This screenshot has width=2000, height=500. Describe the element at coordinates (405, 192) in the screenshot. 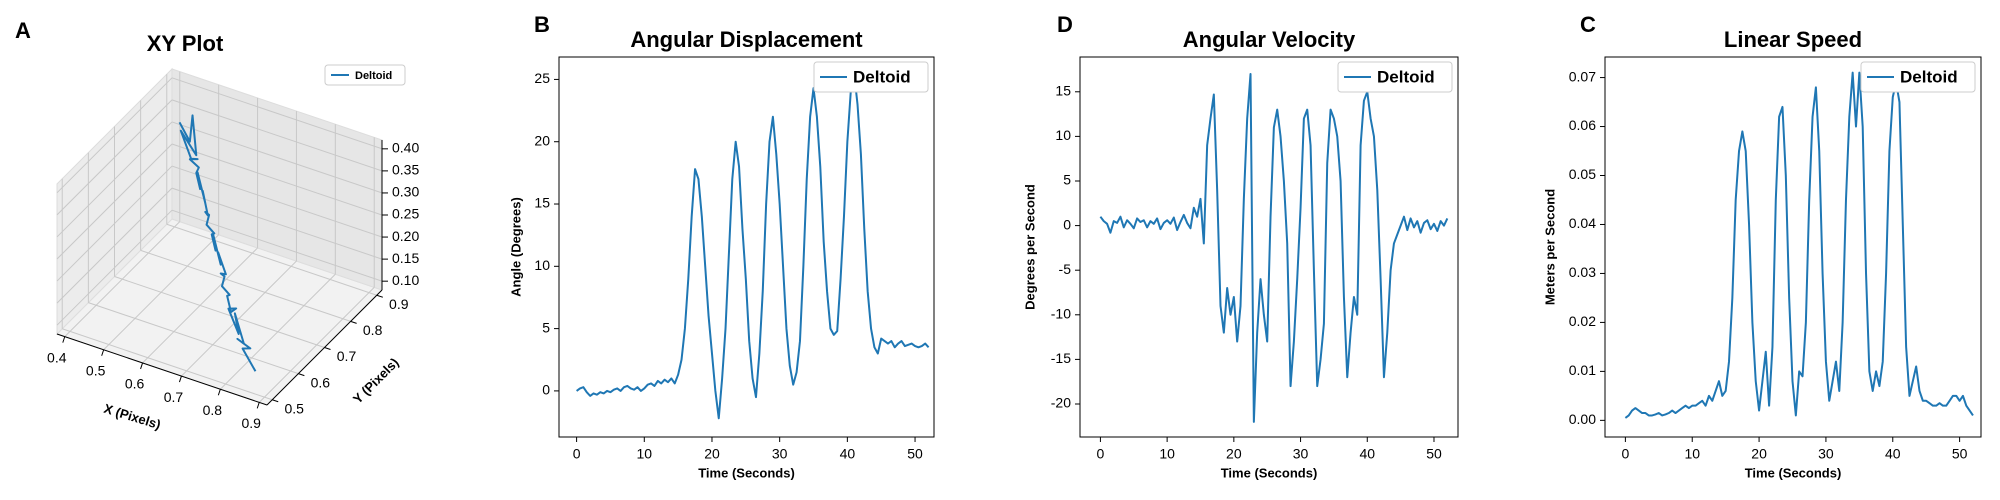

I see `z-tick-label: 0.30` at that location.